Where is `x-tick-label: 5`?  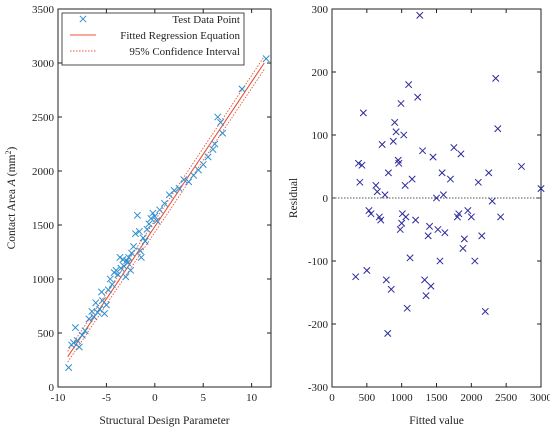
x-tick-label: 5 is located at coordinates (203, 398).